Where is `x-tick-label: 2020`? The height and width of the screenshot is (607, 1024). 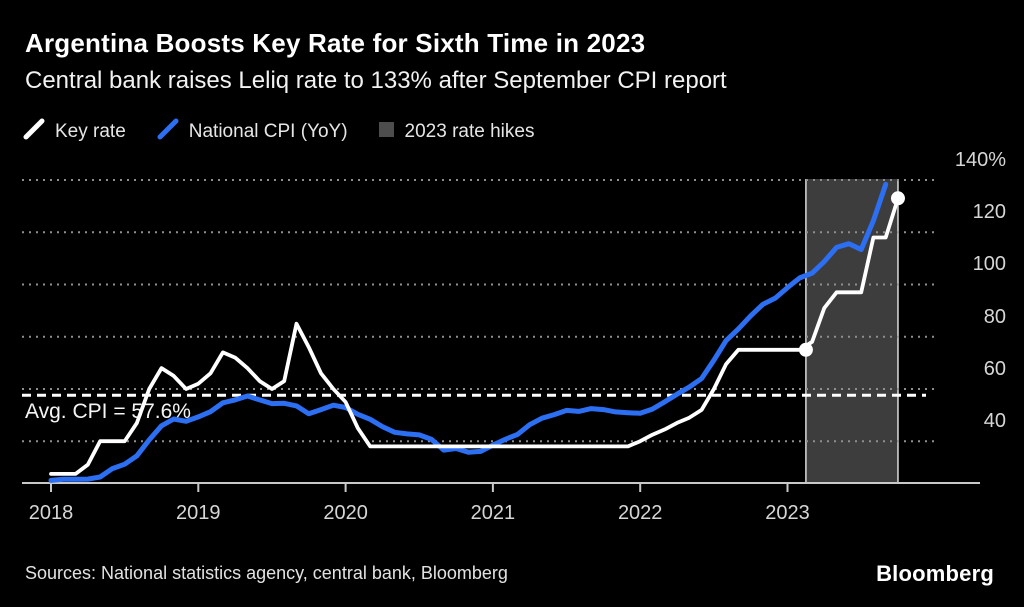 x-tick-label: 2020 is located at coordinates (345, 513).